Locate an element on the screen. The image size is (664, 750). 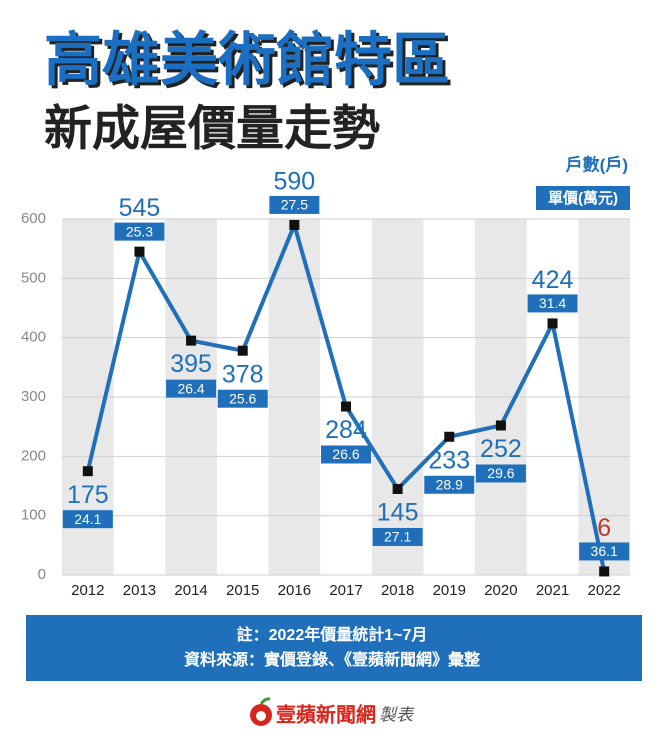
value-label: 145 is located at coordinates (398, 513).